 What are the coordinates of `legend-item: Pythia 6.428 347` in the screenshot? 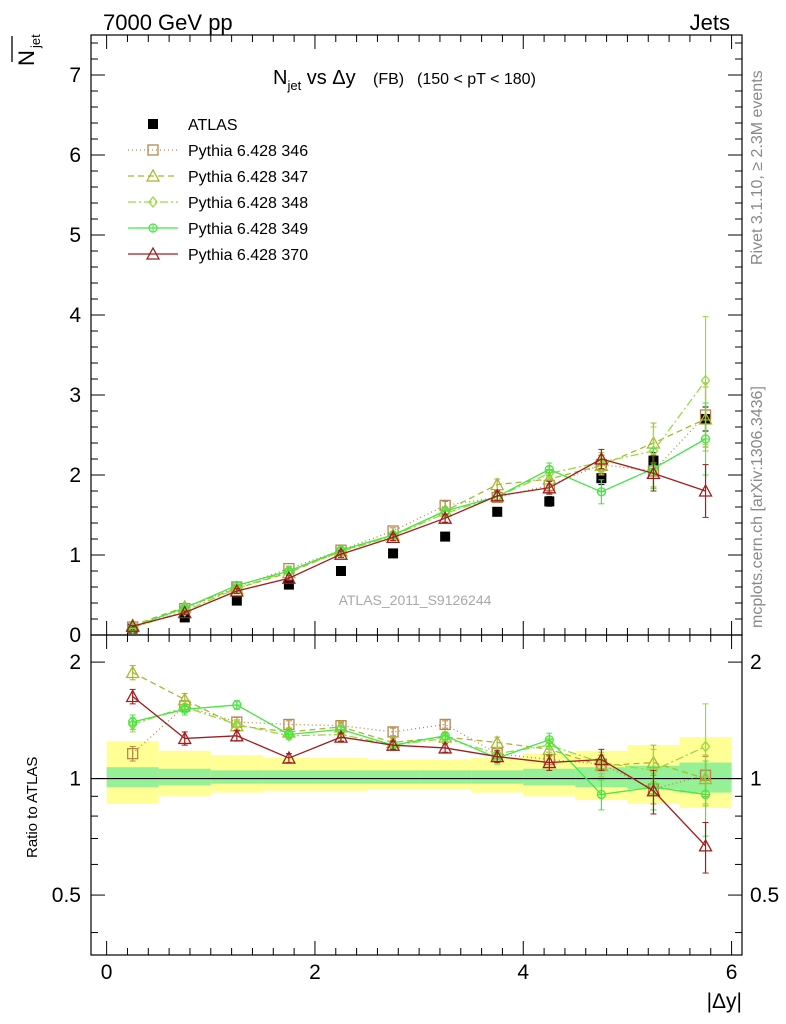 It's located at (218, 177).